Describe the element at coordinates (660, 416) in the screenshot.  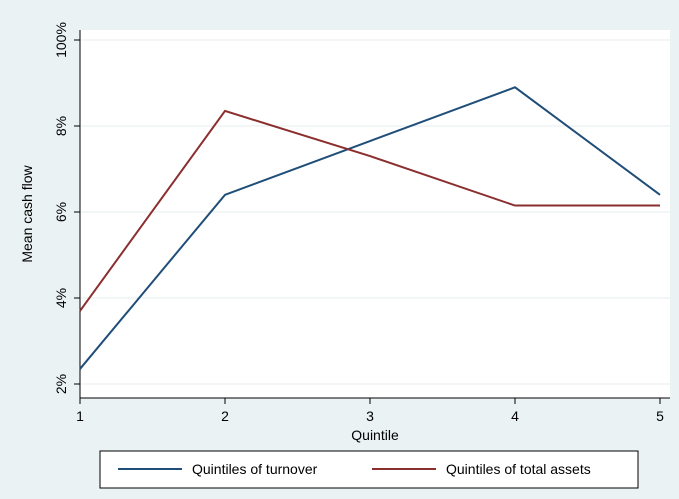
I see `x-tick-label: 5` at that location.